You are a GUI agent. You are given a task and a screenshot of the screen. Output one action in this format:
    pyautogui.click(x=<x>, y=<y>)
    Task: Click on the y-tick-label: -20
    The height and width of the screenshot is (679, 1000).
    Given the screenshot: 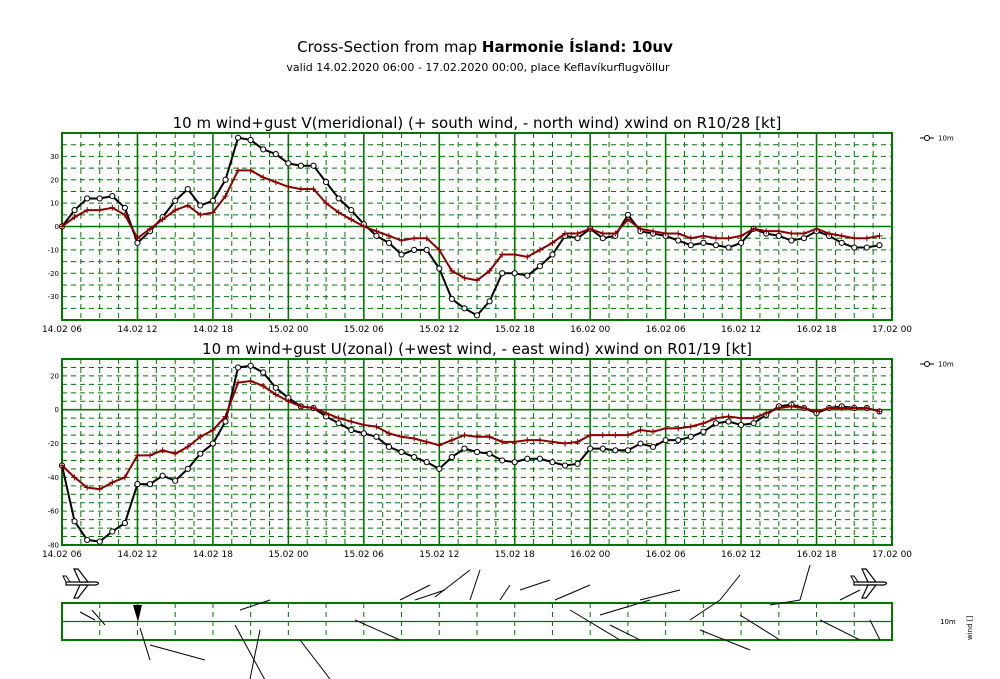 What is the action you would take?
    pyautogui.click(x=53, y=444)
    